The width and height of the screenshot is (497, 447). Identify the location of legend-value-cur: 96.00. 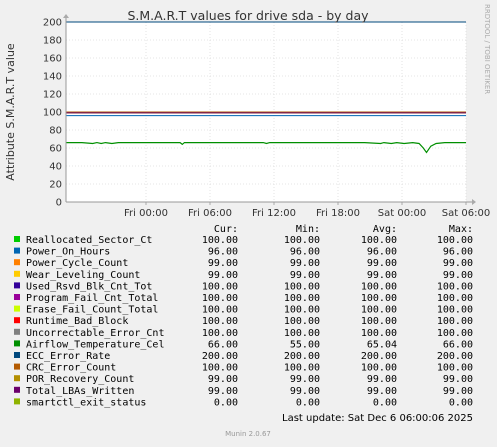
(223, 252).